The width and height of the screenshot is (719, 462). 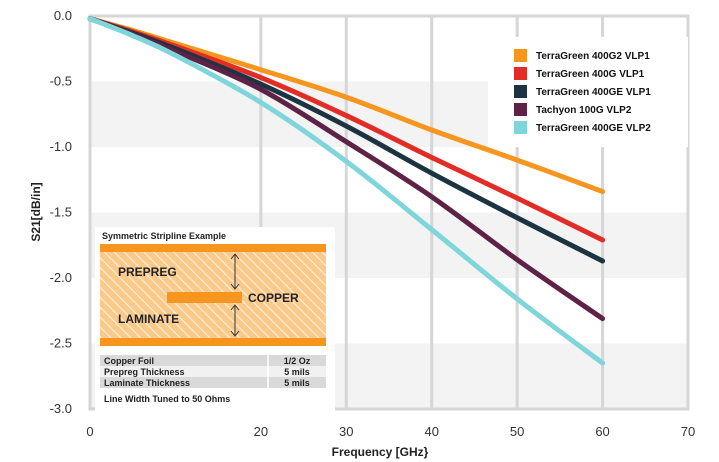 What do you see at coordinates (584, 110) in the screenshot?
I see `legend-label: Tachyon 100G VLP2` at bounding box center [584, 110].